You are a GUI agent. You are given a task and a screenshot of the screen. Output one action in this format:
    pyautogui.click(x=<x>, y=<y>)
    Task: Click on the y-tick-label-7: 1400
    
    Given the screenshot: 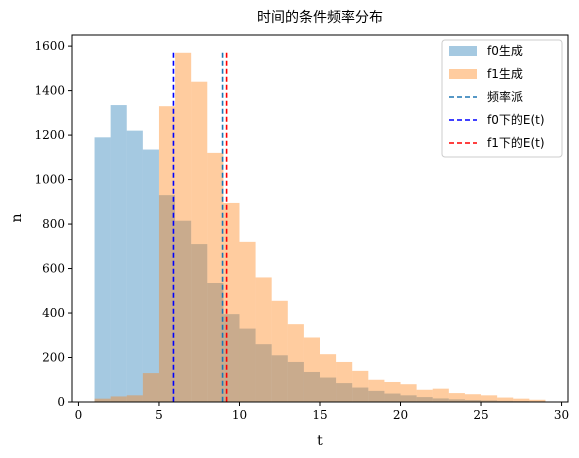 What is the action you would take?
    pyautogui.click(x=49, y=91)
    